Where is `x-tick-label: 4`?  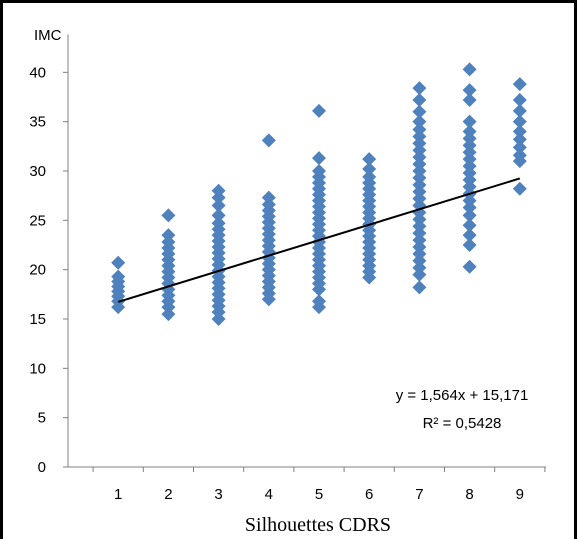 x-tick-label: 4 is located at coordinates (269, 494).